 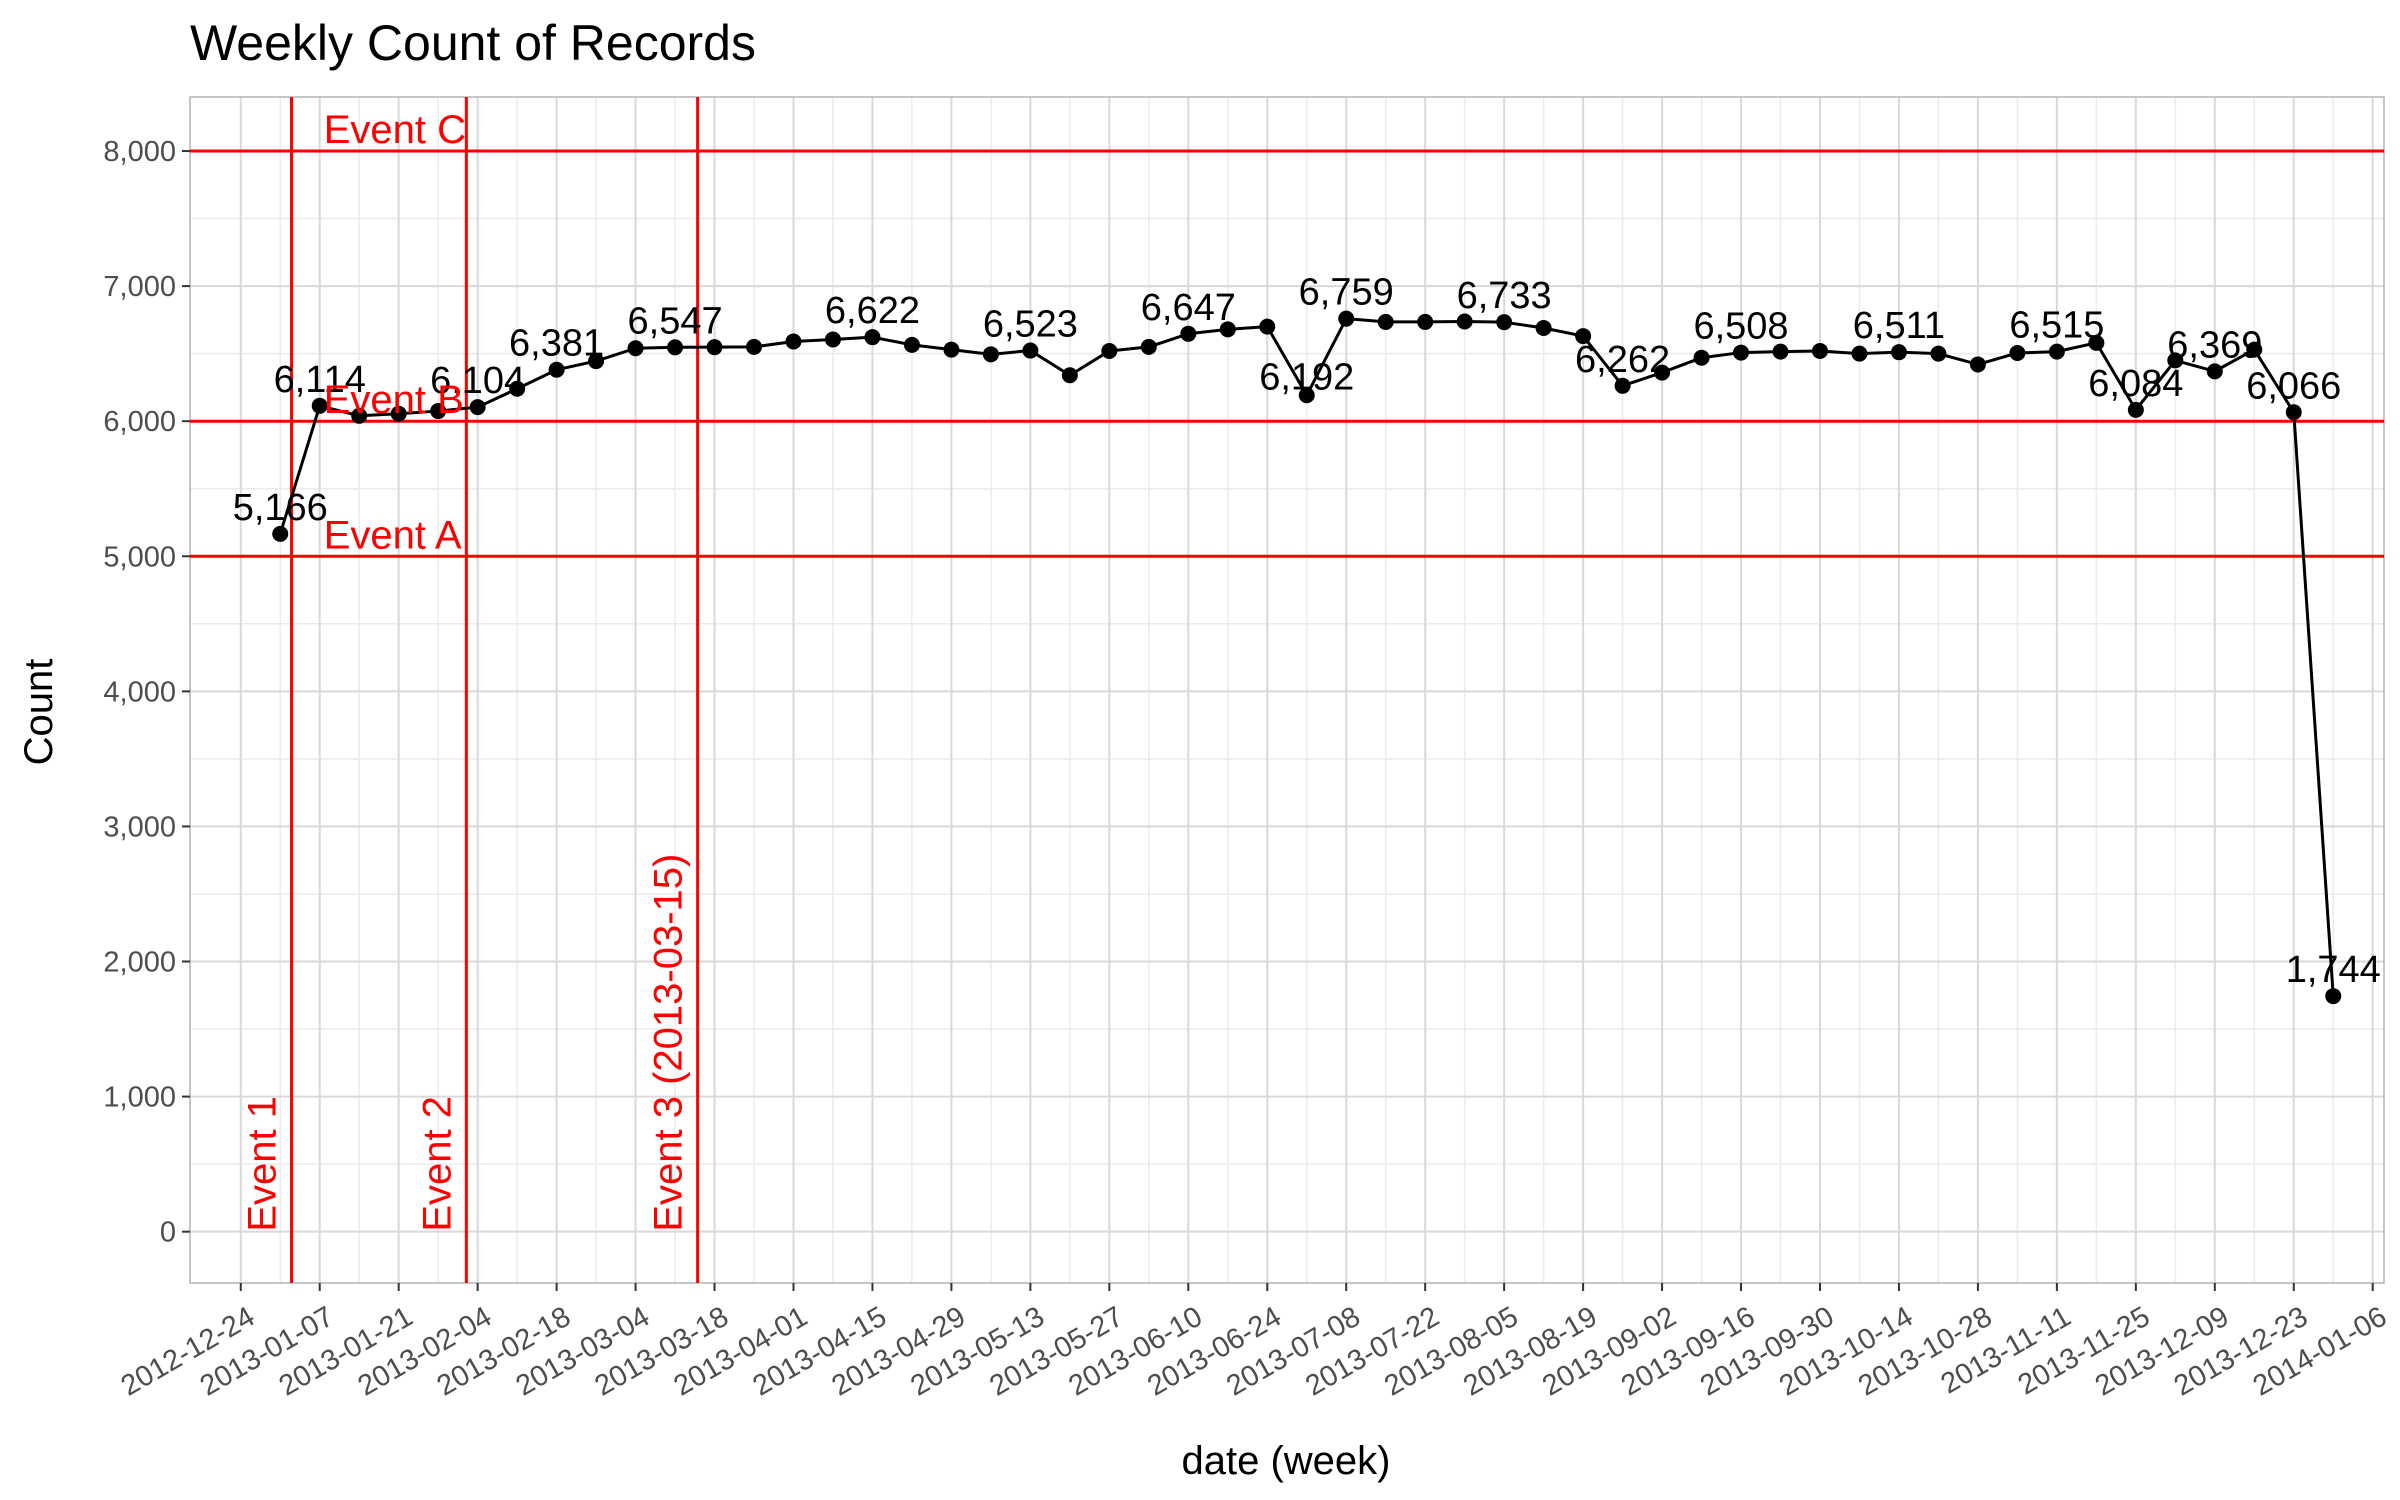 I want to click on data-label: 6,511, so click(x=1899, y=326).